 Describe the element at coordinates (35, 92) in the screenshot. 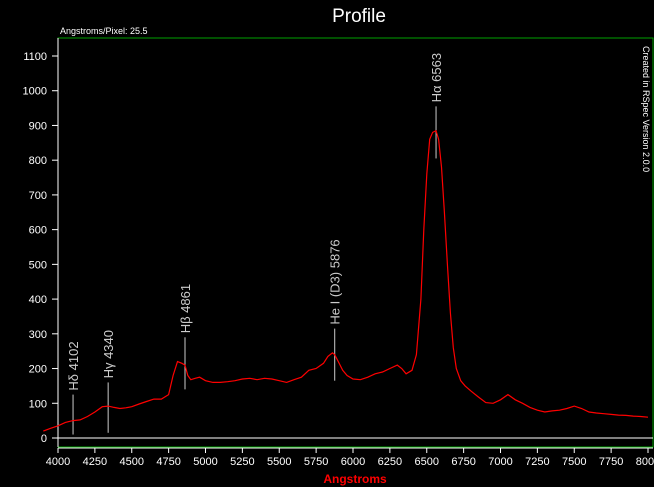

I see `y-tick-label: 1000` at that location.